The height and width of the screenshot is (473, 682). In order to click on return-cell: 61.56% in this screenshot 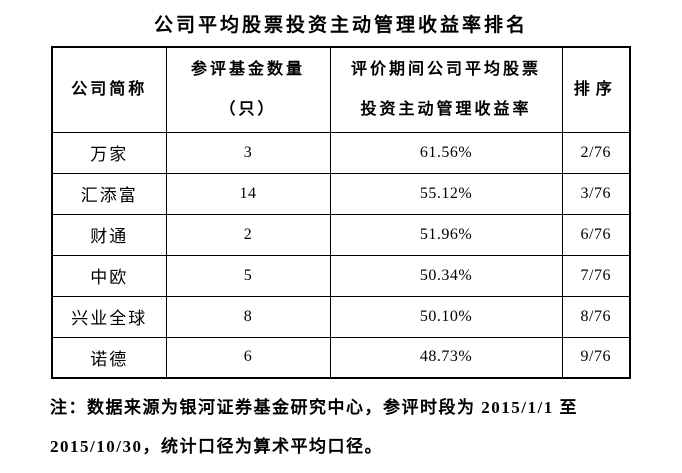, I will do `click(446, 152)`.